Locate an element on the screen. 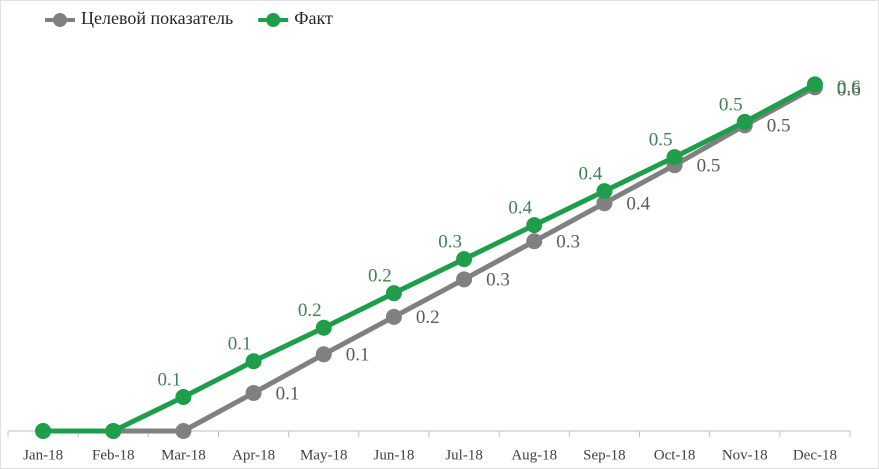 This screenshot has height=469, width=879. x-tick-label: Jan-18 is located at coordinates (43, 455).